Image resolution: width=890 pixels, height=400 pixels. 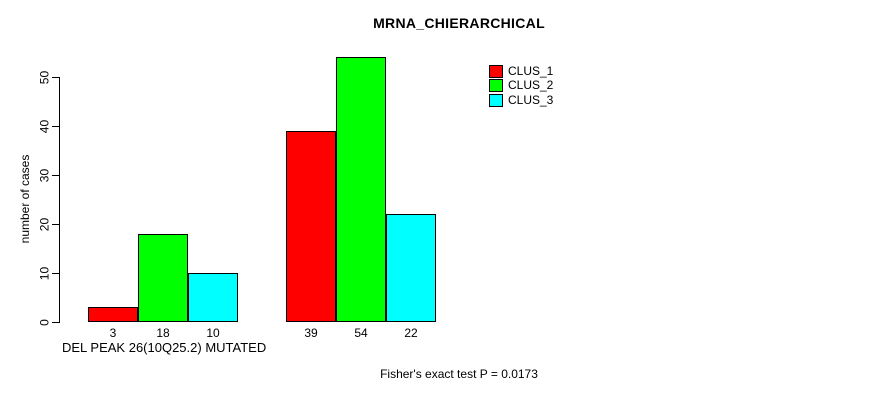 I want to click on bar-value-label: 54, so click(x=361, y=333).